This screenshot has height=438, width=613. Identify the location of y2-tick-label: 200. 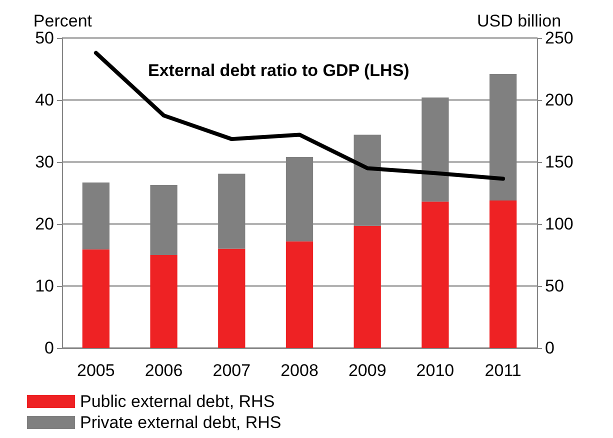
(559, 100).